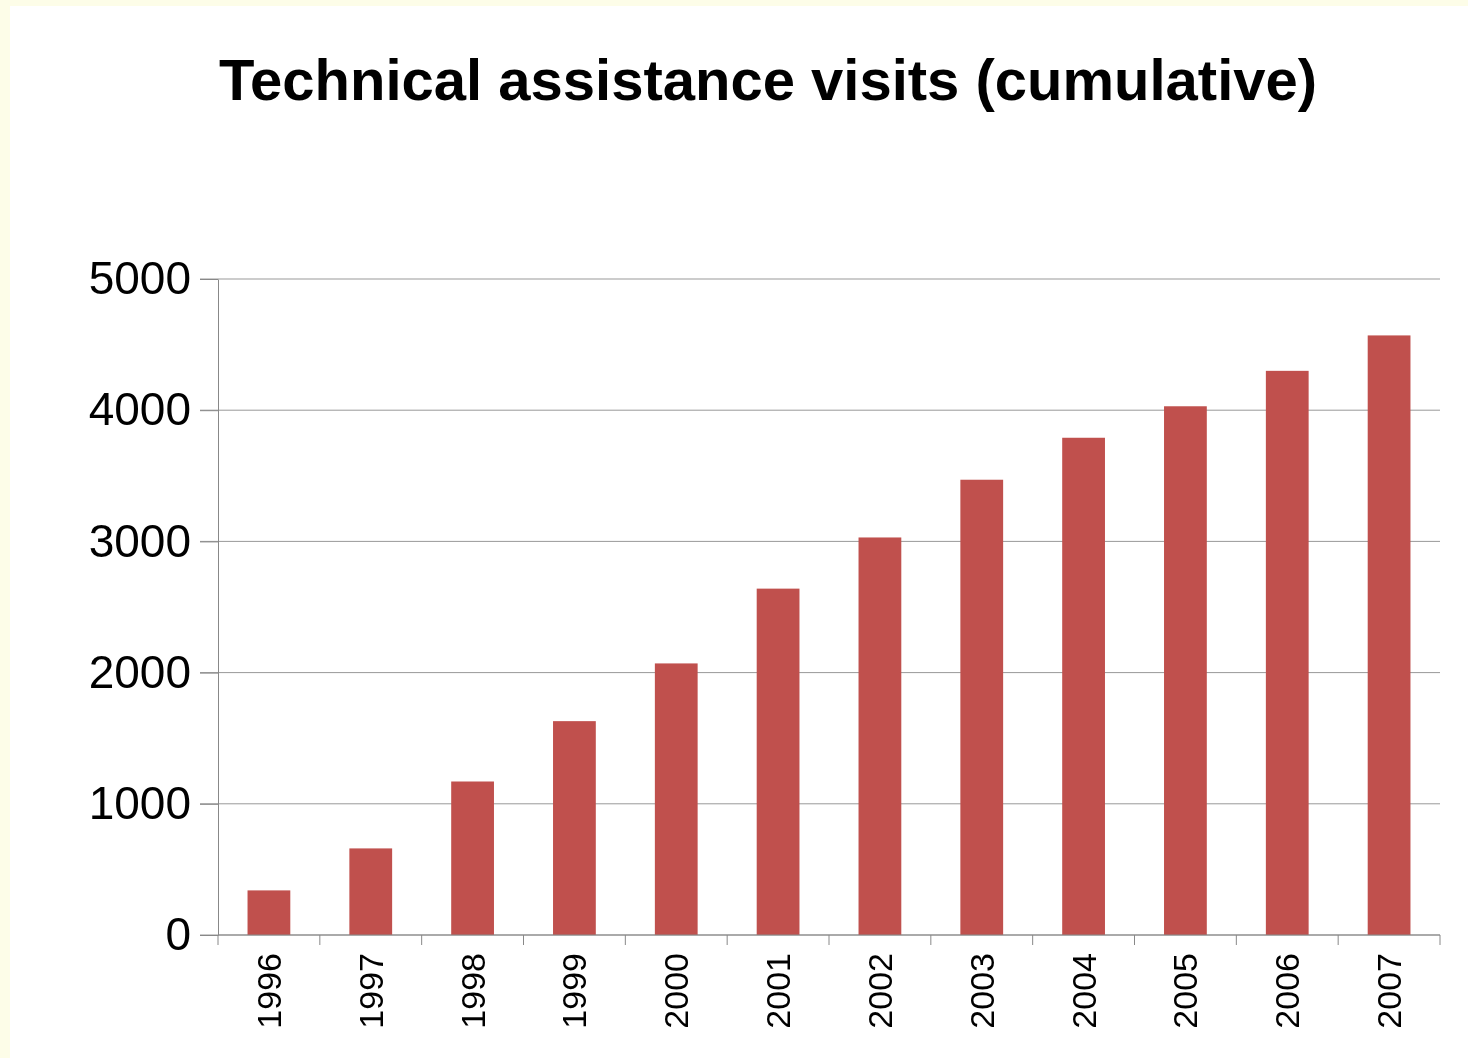 The width and height of the screenshot is (1468, 1058). I want to click on x-tick-label: 1997, so click(370, 991).